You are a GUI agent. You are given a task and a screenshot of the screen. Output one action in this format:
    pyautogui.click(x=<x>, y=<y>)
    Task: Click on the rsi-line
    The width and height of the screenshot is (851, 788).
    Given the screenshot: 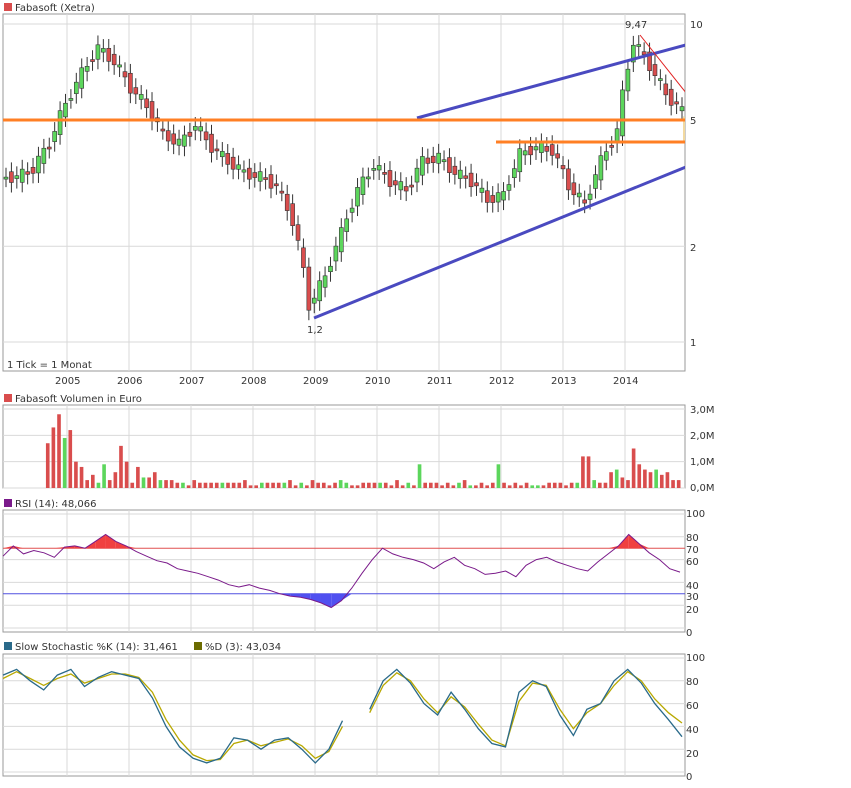 What is the action you would take?
    pyautogui.click(x=341, y=571)
    